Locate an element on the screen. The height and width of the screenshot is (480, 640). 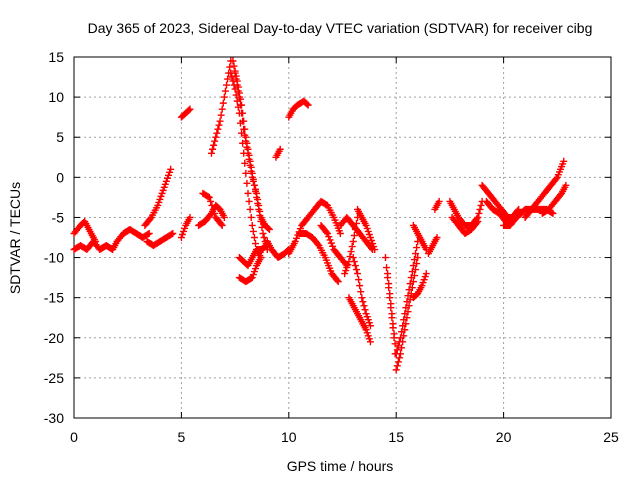
series-track-18h-b is located at coordinates (465, 225).